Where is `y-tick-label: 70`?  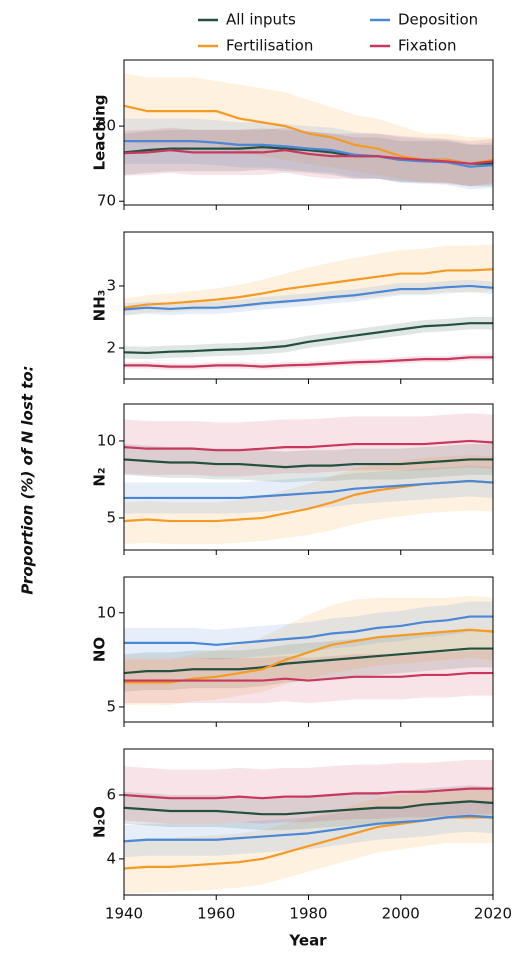
y-tick-label: 70 is located at coordinates (106, 201).